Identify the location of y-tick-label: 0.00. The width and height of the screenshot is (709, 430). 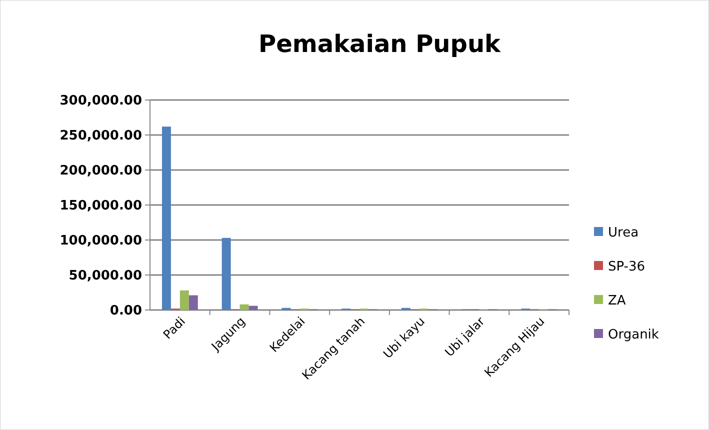
(126, 311).